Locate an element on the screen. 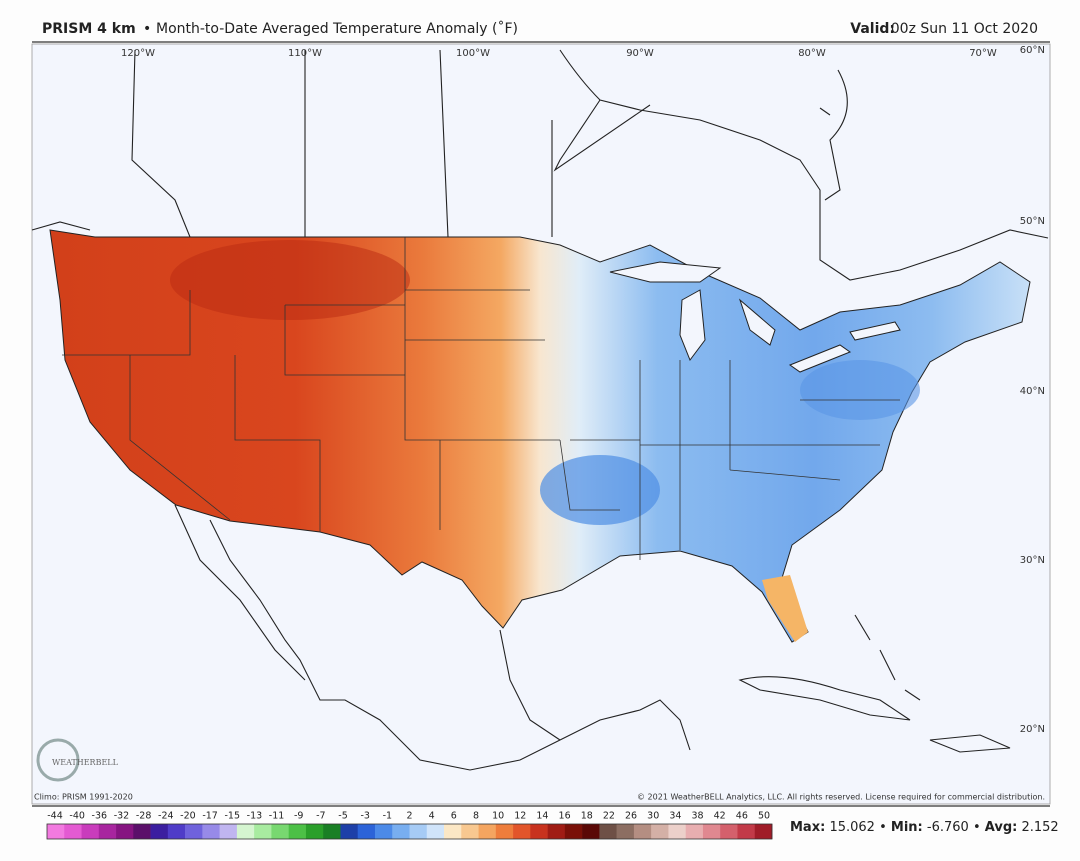 The image size is (1080, 861). latitude-label: 60°N is located at coordinates (1032, 50).